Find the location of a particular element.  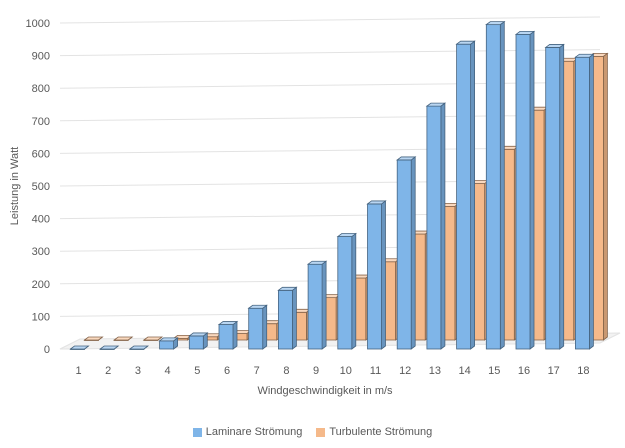

y-tick-label: 100 is located at coordinates (41, 317).